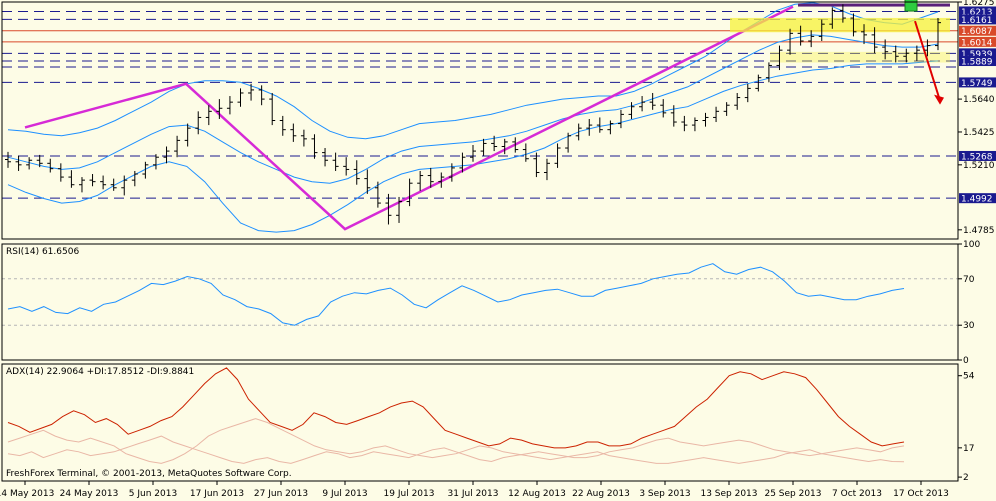 This screenshot has height=501, width=996. Describe the element at coordinates (979, 133) in the screenshot. I see `price-y-tick-label: 1.5425` at that location.